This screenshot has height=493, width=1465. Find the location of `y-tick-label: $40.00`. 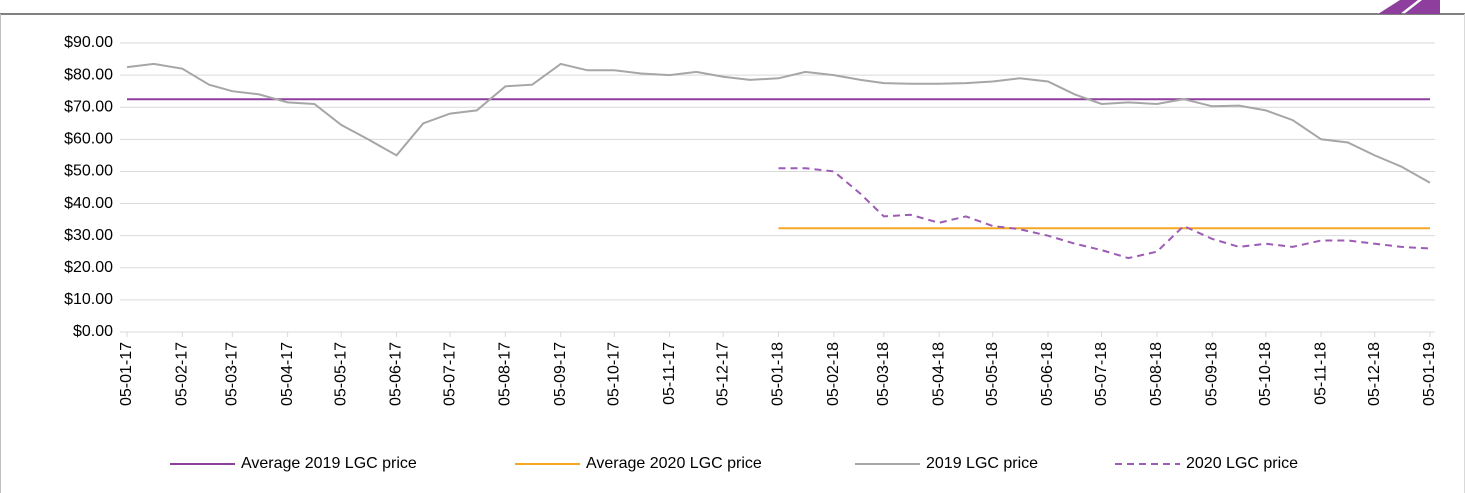

y-tick-label: $40.00 is located at coordinates (88, 203).